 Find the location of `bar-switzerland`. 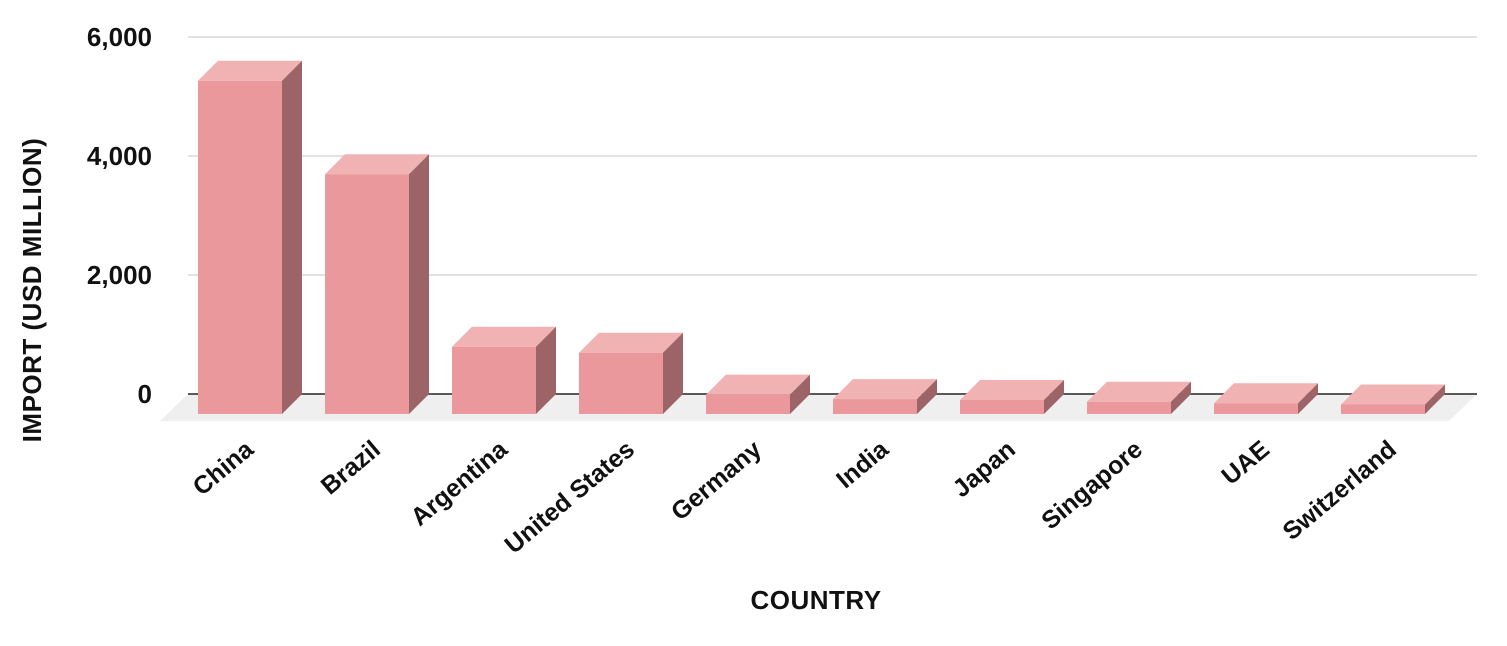

bar-switzerland is located at coordinates (1393, 399).